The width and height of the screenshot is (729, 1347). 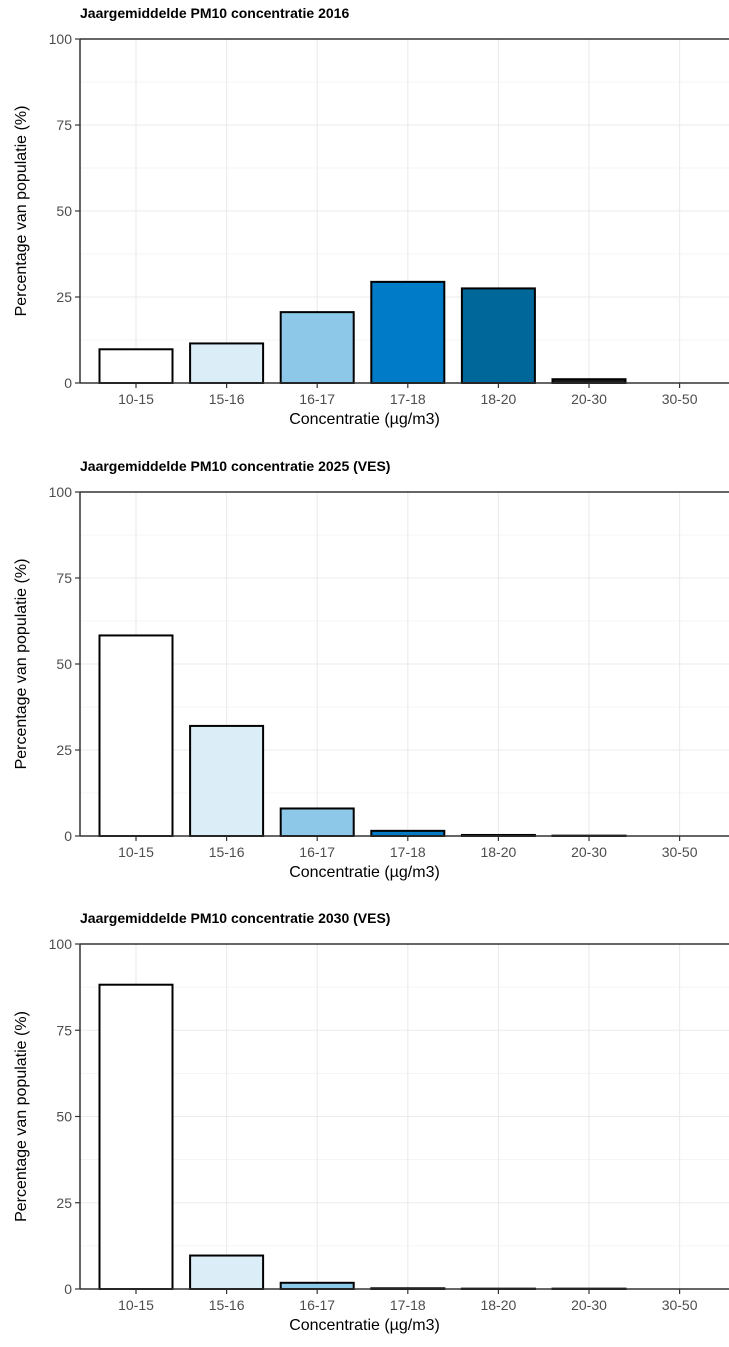 What do you see at coordinates (214, 13) in the screenshot?
I see `chart-title: Jaargemiddelde PM10 concentratie 2016` at bounding box center [214, 13].